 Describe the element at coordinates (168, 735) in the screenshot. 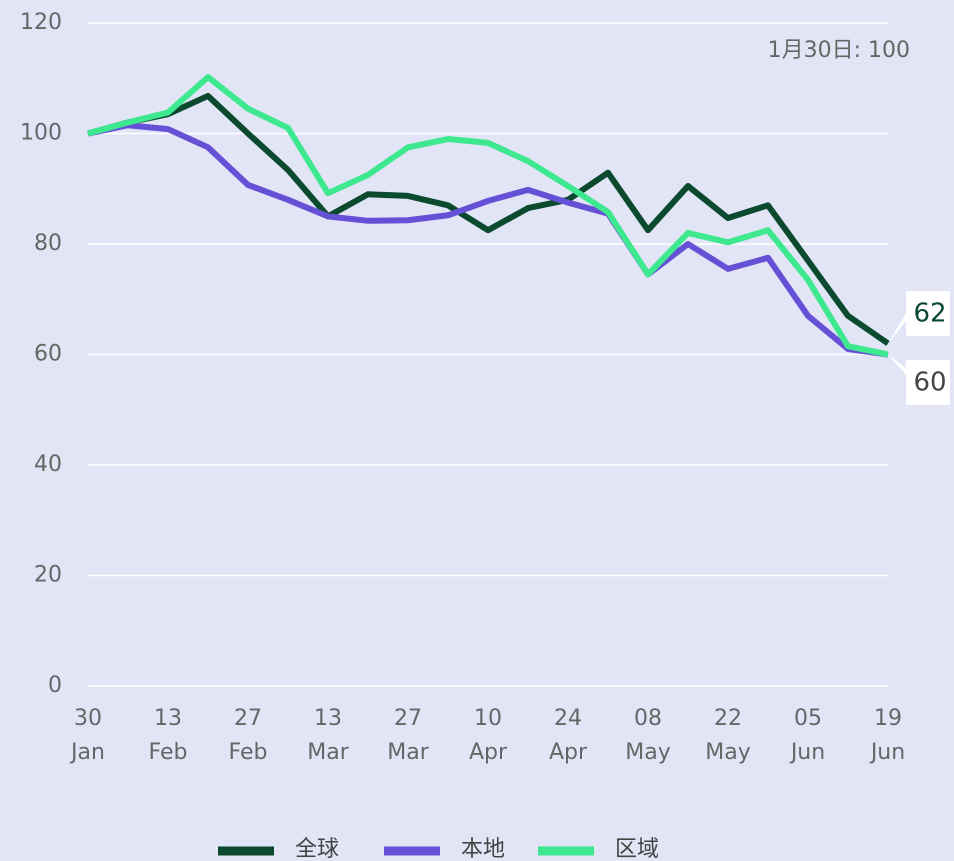

I see `x-tick-label: 13 Feb` at that location.